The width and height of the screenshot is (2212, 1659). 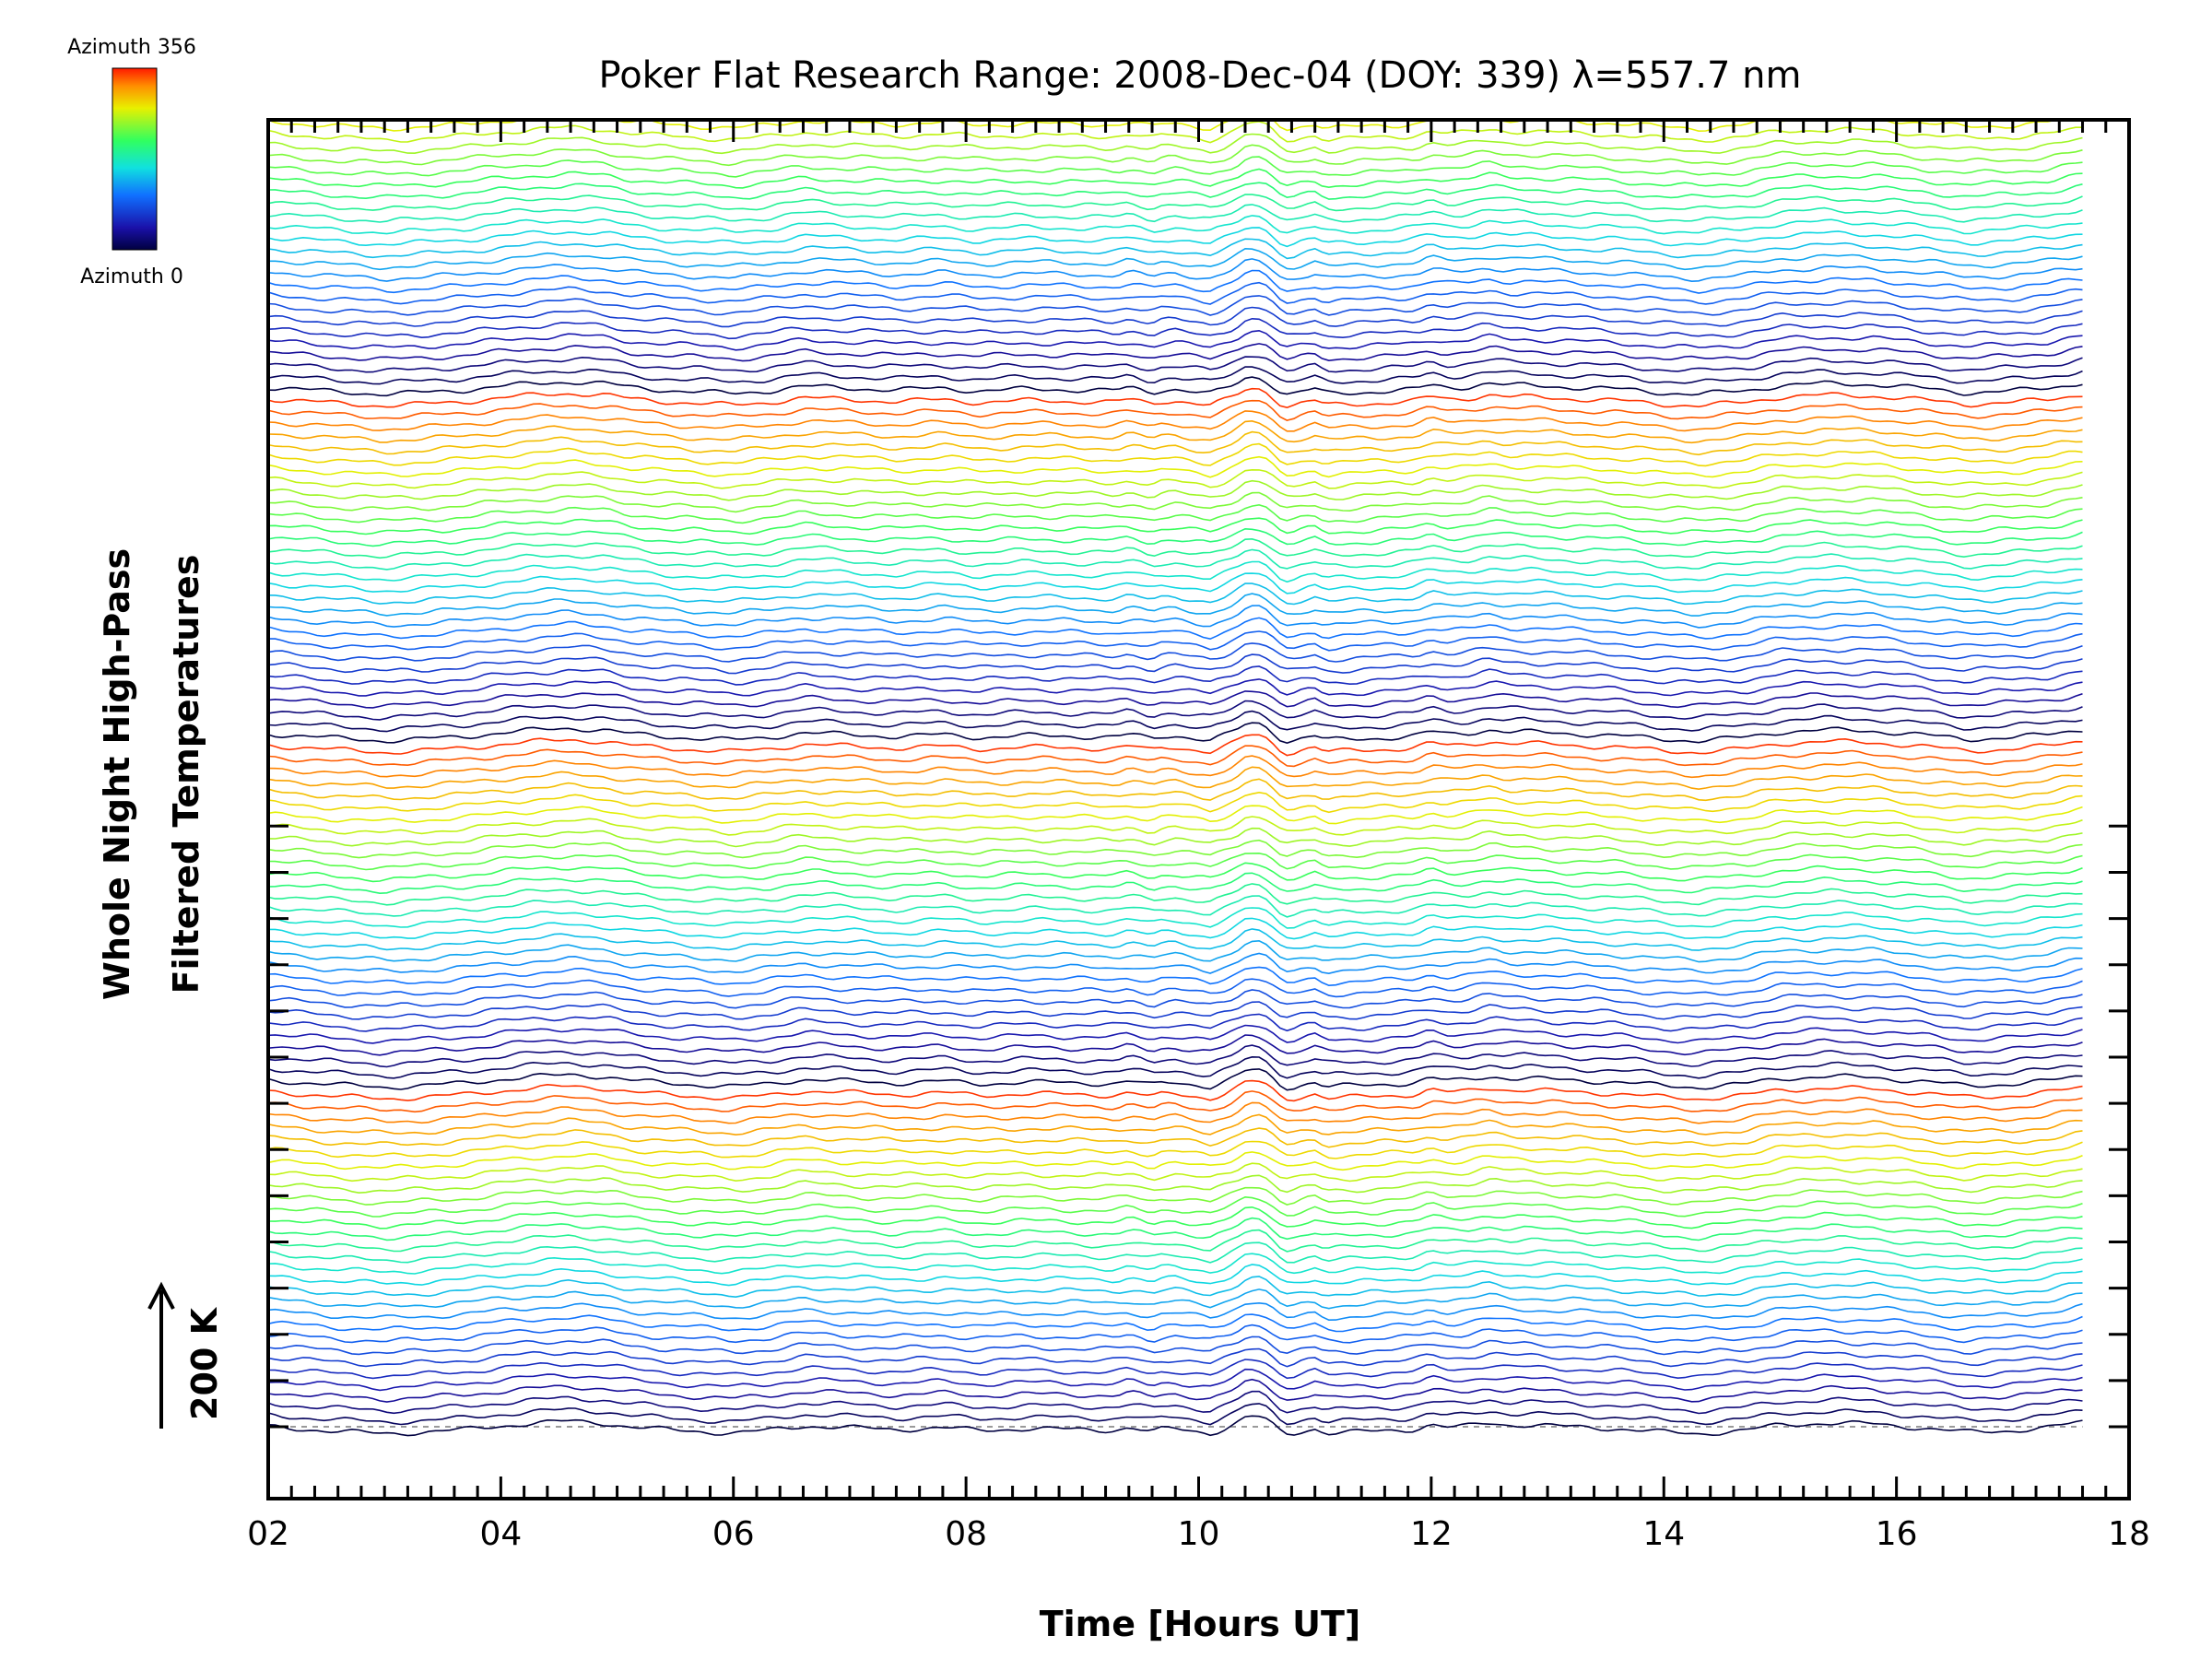 I want to click on x-tick-label: 12, so click(x=1431, y=1534).